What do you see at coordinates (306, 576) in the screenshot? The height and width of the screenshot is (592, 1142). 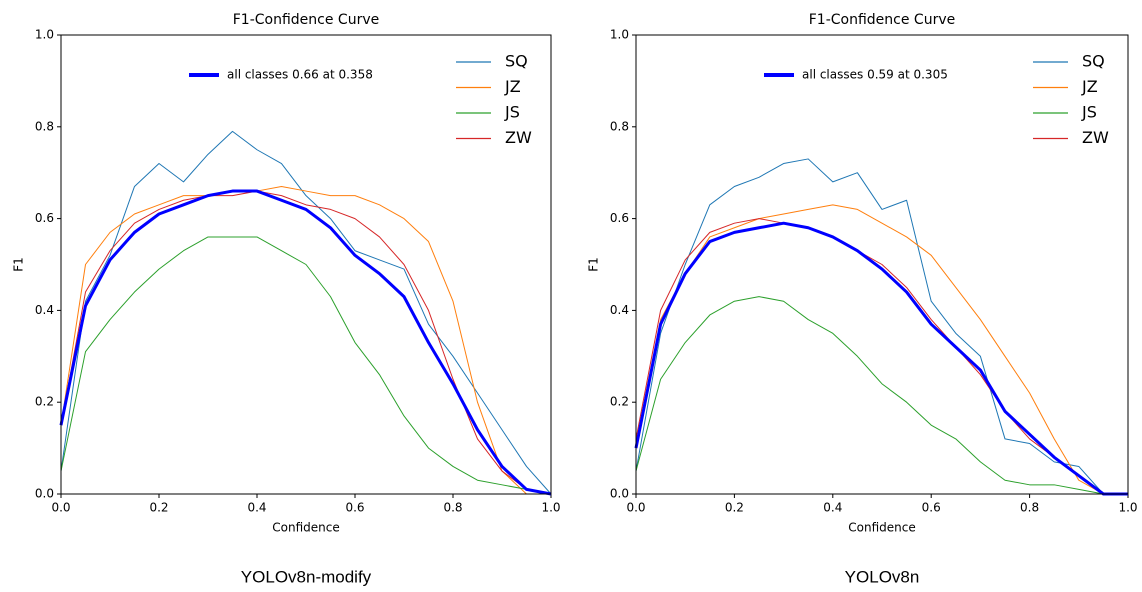 I see `caption: YOLOv8n-modify` at bounding box center [306, 576].